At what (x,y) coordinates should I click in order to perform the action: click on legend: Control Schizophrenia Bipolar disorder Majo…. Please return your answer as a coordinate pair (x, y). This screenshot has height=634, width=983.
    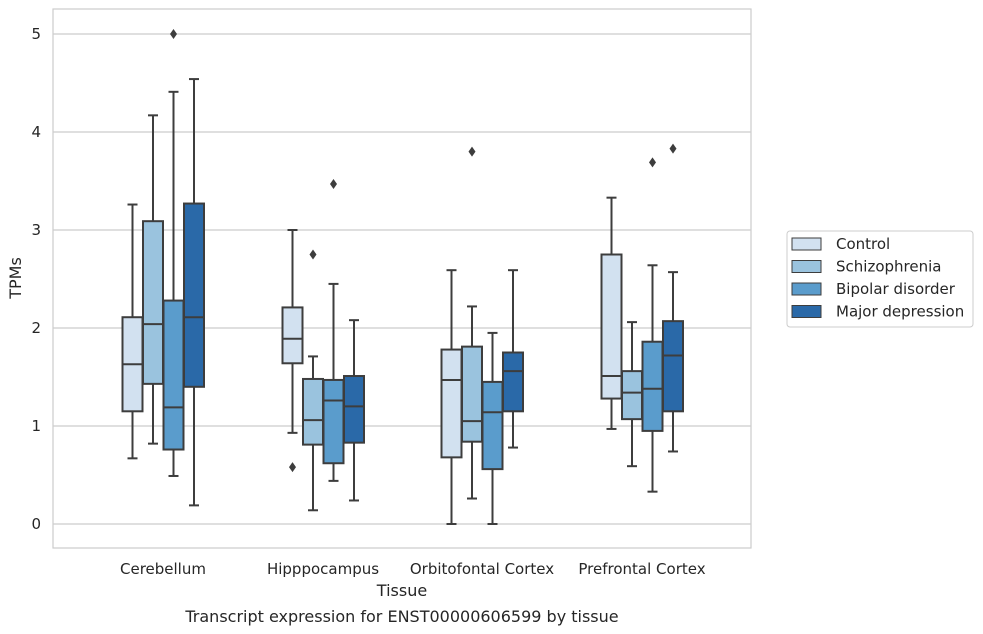
    Looking at the image, I should click on (880, 279).